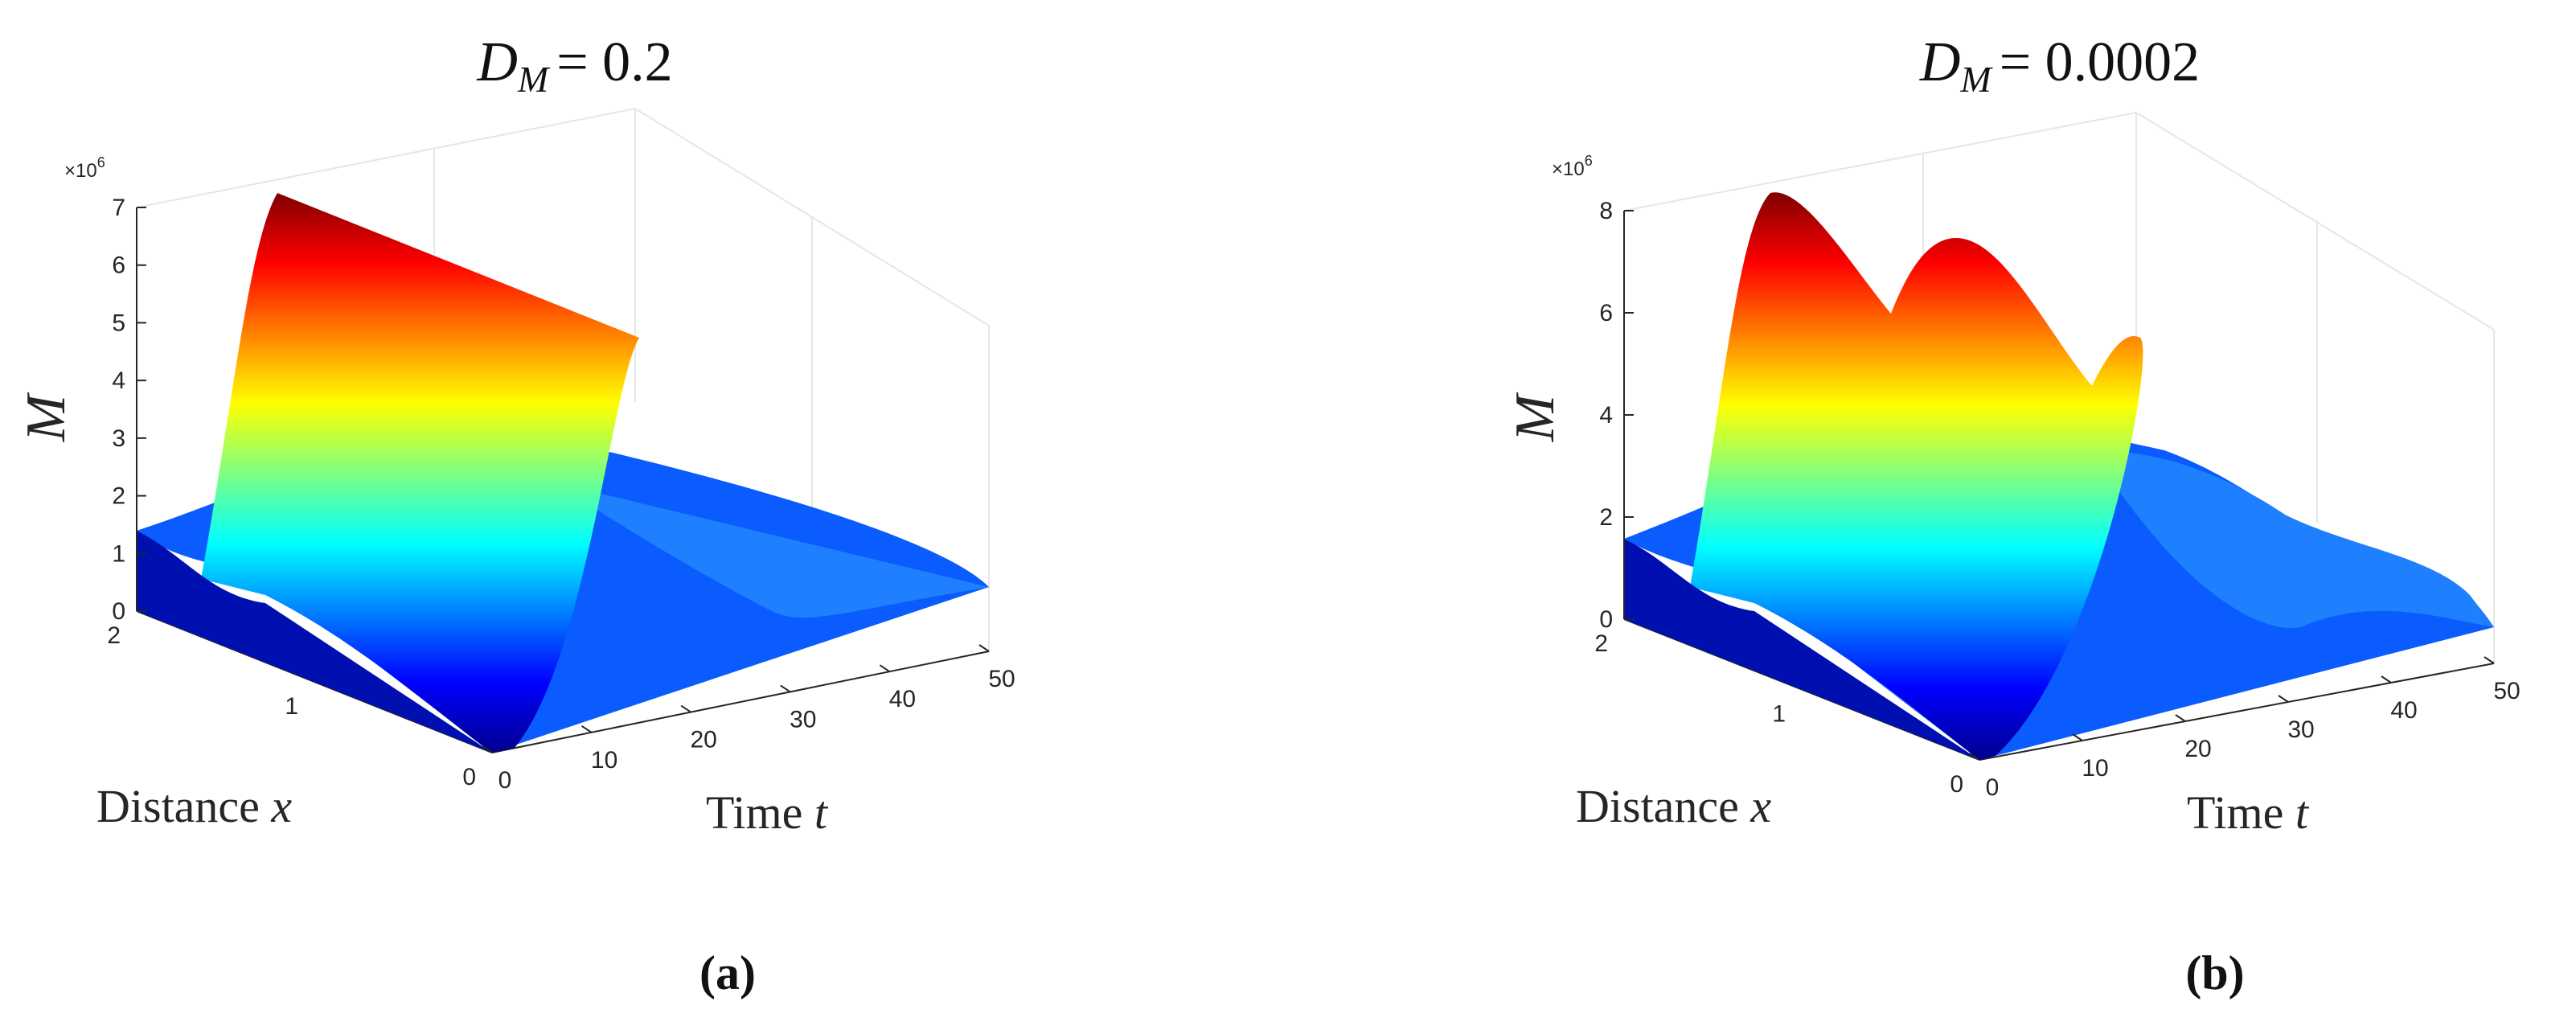  Describe the element at coordinates (119, 553) in the screenshot. I see `z-tick-label: 1` at that location.